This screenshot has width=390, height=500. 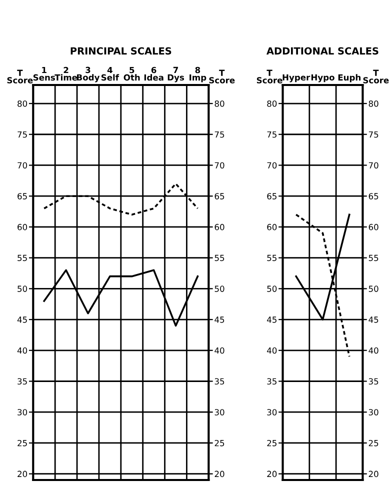 I want to click on x-tick-label: 6 Idea, so click(x=154, y=73).